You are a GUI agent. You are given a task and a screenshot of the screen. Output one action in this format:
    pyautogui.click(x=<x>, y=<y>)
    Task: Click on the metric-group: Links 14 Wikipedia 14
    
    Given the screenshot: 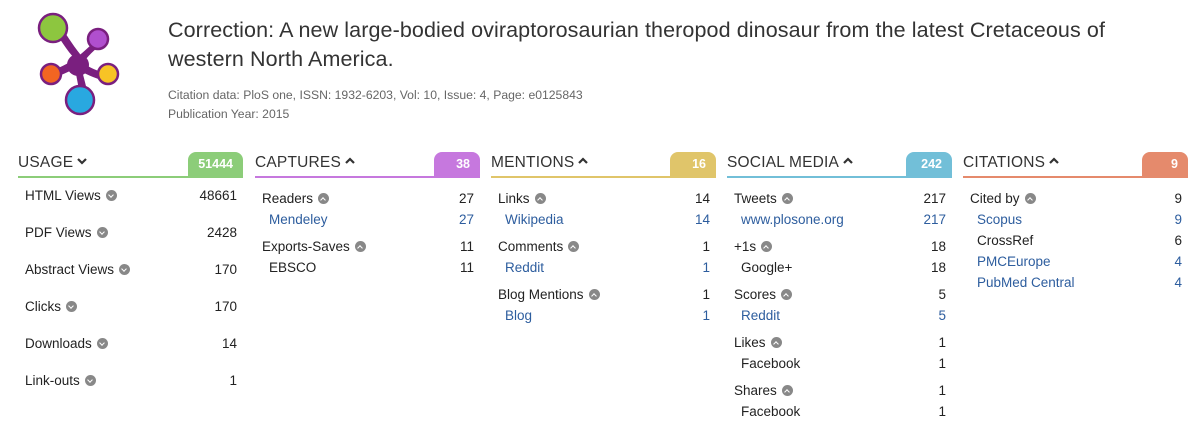 What is the action you would take?
    pyautogui.click(x=603, y=209)
    